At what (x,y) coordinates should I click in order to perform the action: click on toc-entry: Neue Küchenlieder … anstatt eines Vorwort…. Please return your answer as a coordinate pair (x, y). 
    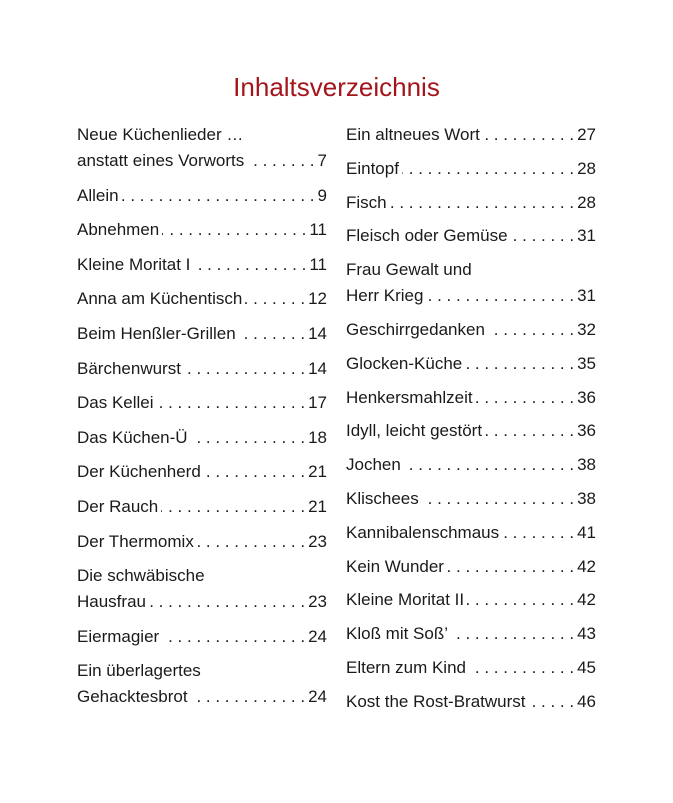
    Looking at the image, I should click on (202, 148).